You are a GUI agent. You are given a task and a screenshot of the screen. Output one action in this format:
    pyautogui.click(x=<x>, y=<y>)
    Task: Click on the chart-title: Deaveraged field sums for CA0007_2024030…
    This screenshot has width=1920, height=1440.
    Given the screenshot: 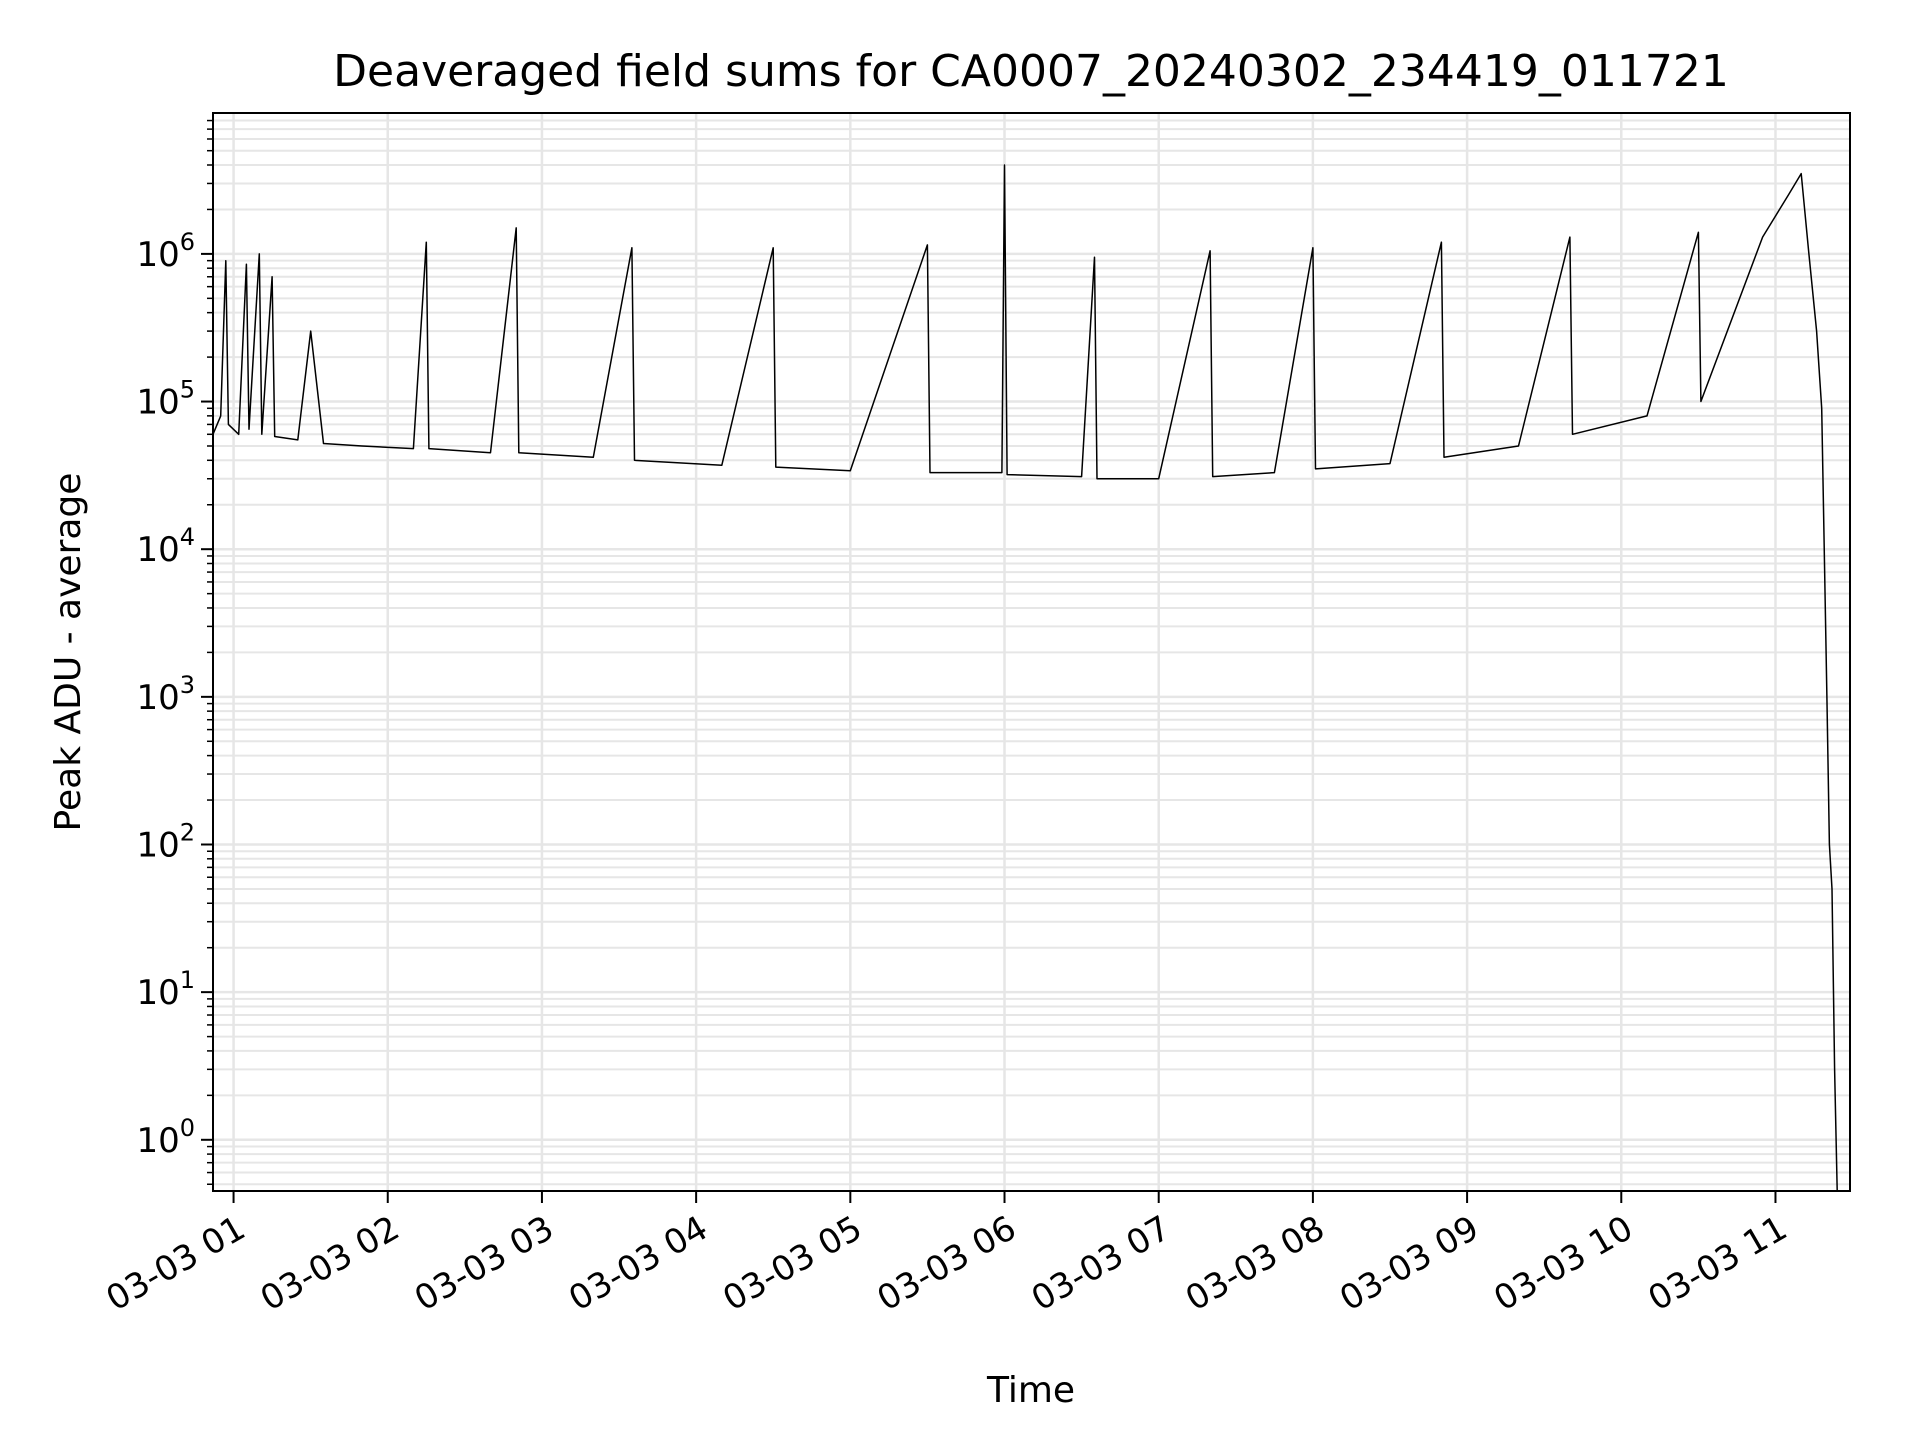 What is the action you would take?
    pyautogui.click(x=1031, y=71)
    